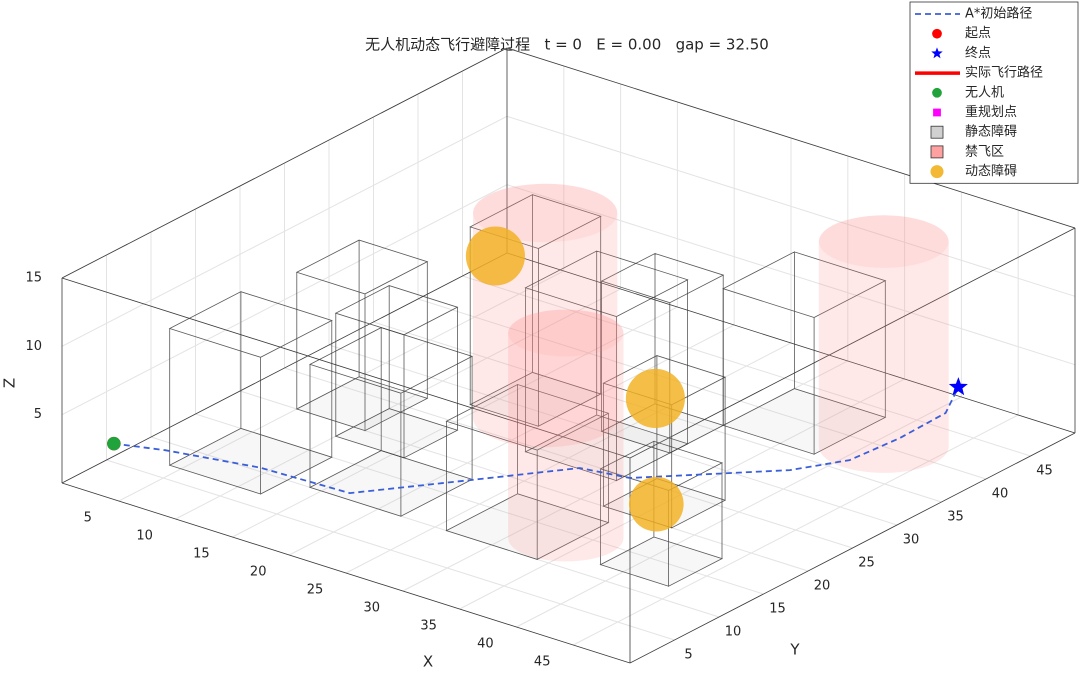 This screenshot has width=1080, height=677. Describe the element at coordinates (991, 112) in the screenshot. I see `legend-label: 重规划点` at that location.